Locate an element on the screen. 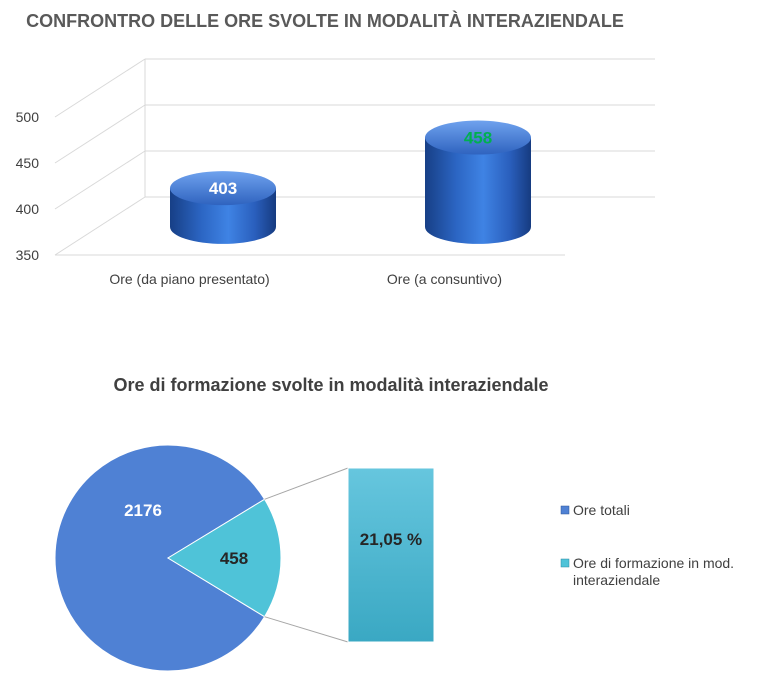 Image resolution: width=768 pixels, height=690 pixels. breakout-bar-rect is located at coordinates (391, 555).